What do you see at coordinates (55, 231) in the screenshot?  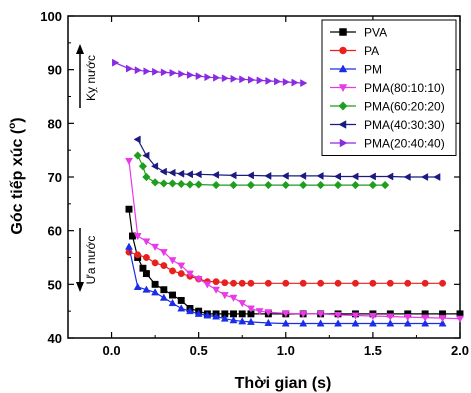 I see `y-tick-label: 60` at bounding box center [55, 231].